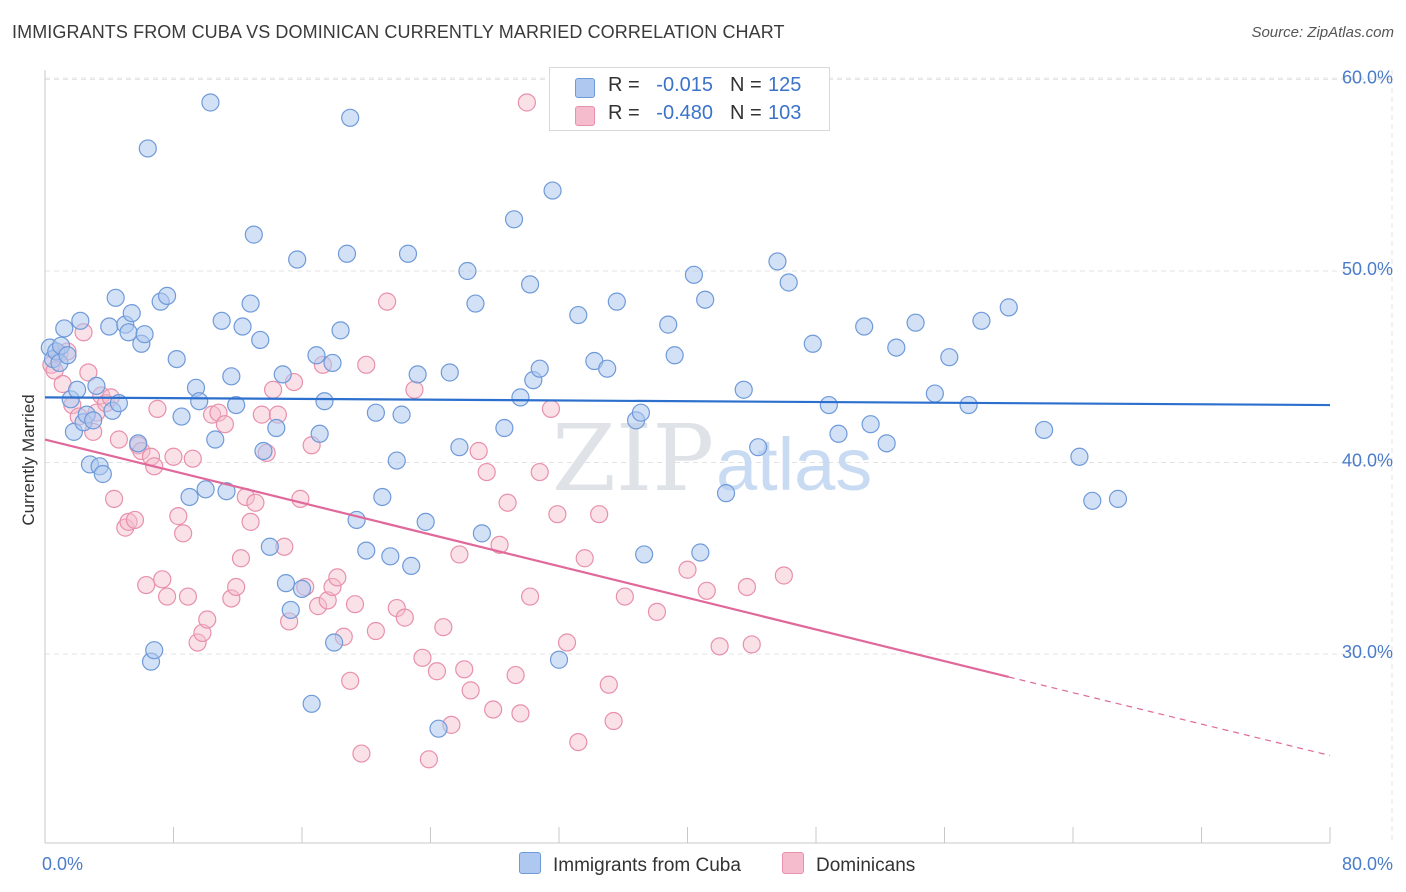 The height and width of the screenshot is (892, 1406). Describe the element at coordinates (1322, 32) in the screenshot. I see `source-label: Source: ZipAtlas.com` at that location.